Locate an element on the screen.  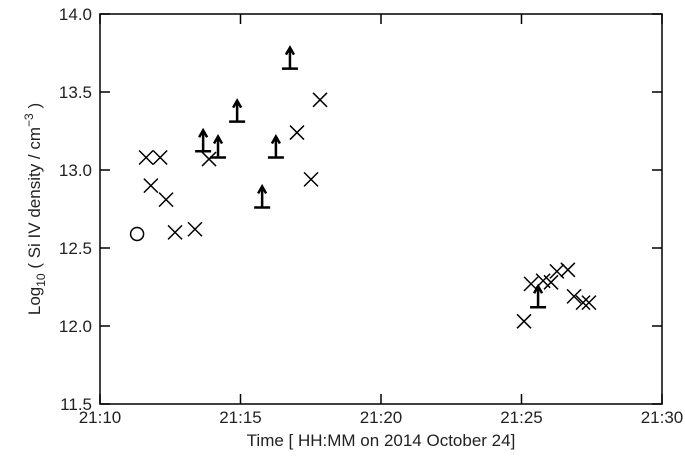
y-label-part: Log is located at coordinates (34, 301).